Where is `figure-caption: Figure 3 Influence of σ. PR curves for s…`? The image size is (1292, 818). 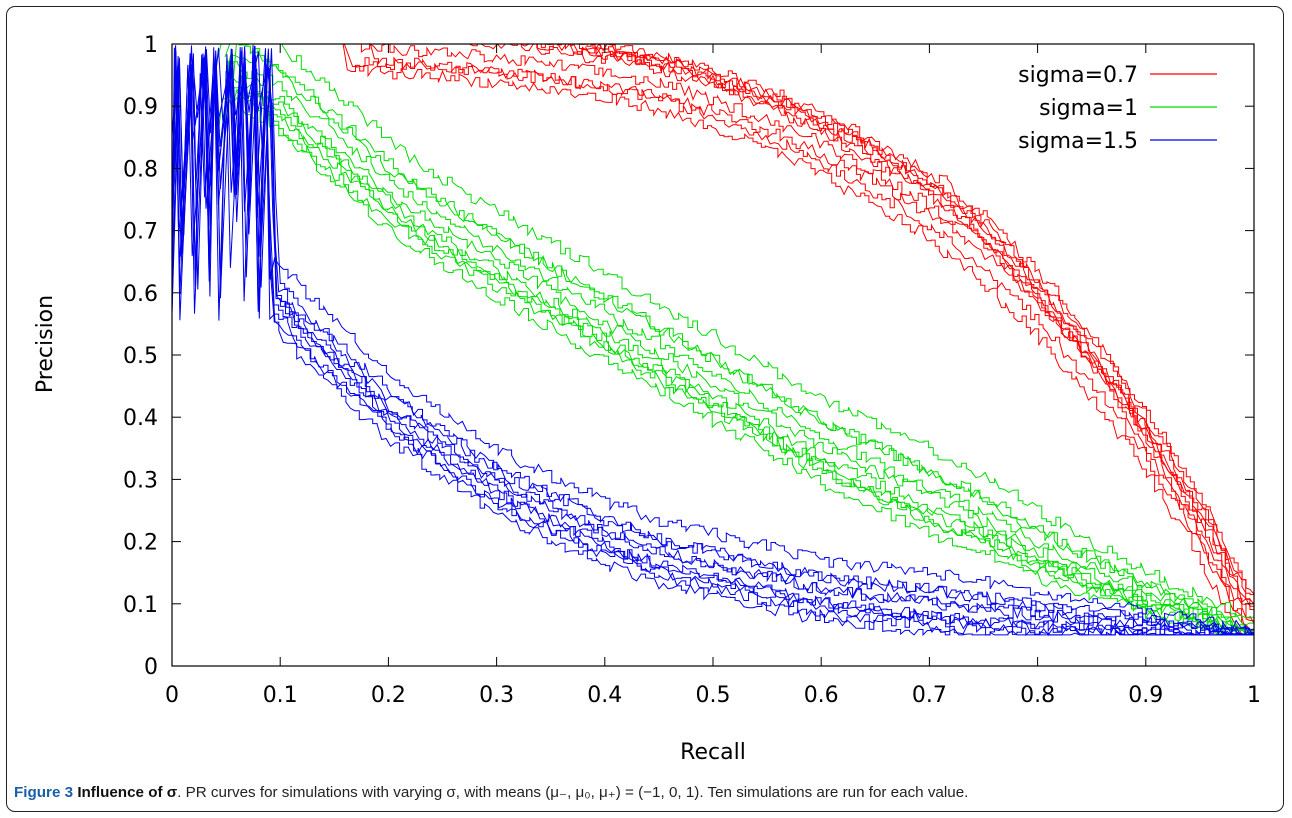 figure-caption: Figure 3 Influence of σ. PR curves for s… is located at coordinates (647, 792).